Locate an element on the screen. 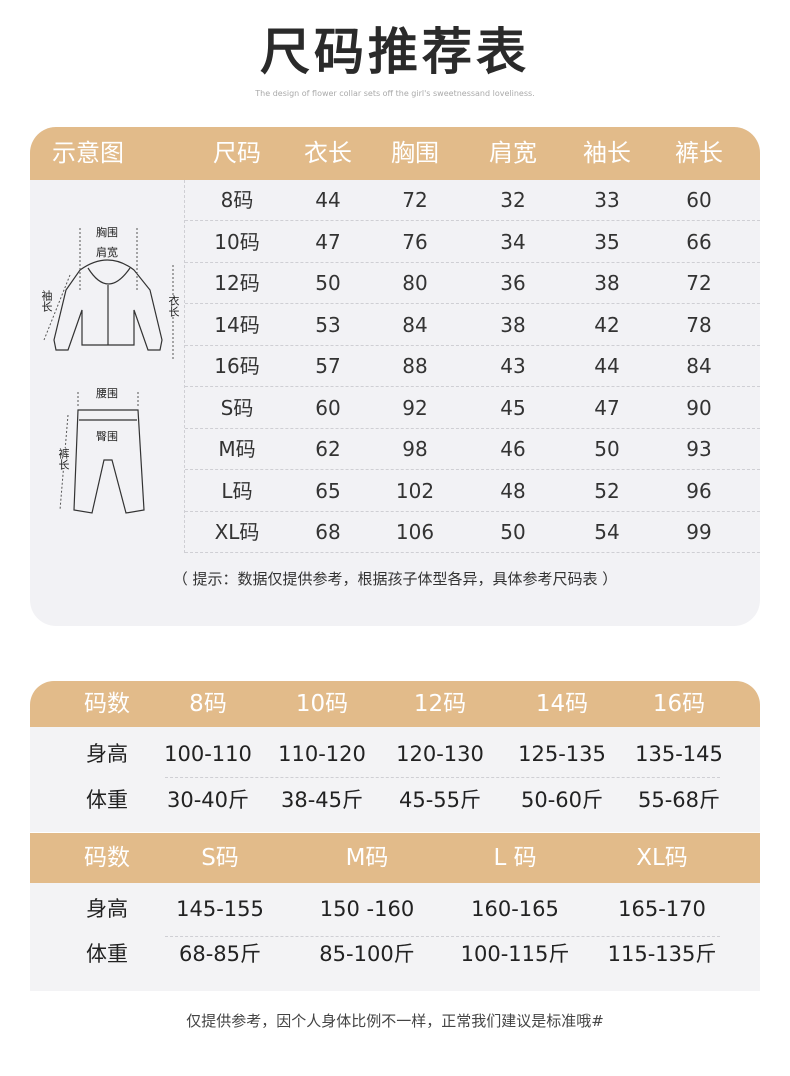  size-note: （ 提示：数据仅提供参考，根据孩子体型各异，具体参考尺码表 ） is located at coordinates (395, 579).